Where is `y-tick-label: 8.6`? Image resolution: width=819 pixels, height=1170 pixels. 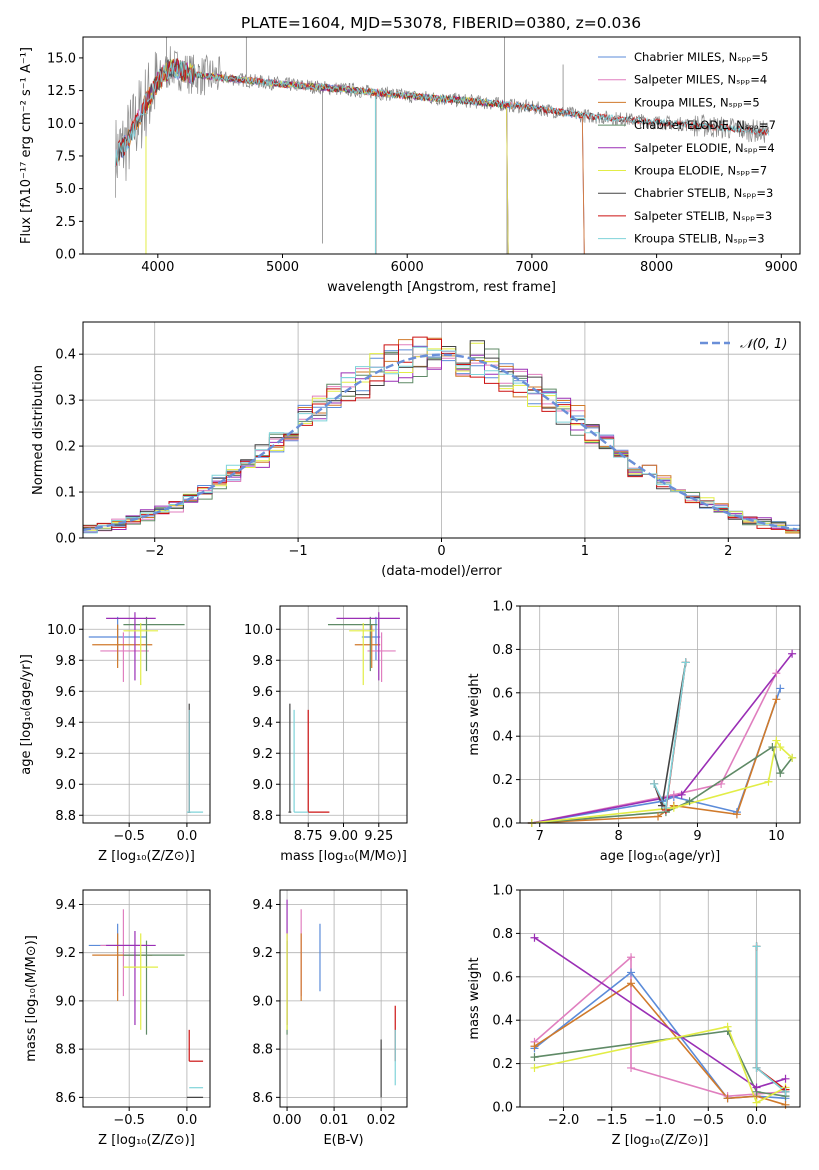 y-tick-label: 8.6 is located at coordinates (262, 1098).